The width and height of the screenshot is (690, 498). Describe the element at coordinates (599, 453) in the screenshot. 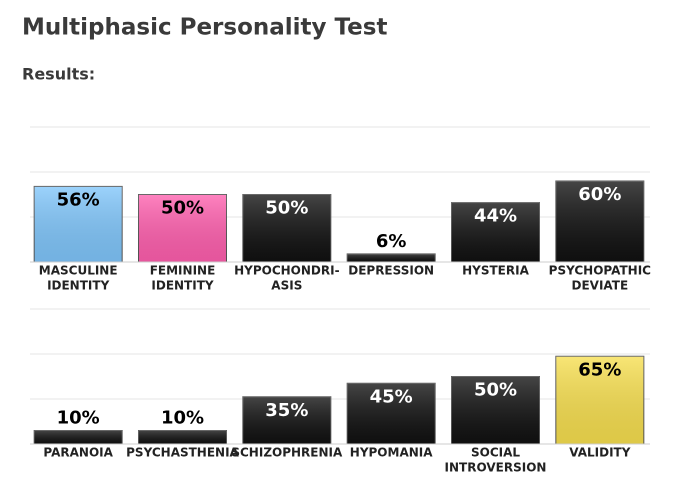

I see `category-label: VALIDITY` at that location.